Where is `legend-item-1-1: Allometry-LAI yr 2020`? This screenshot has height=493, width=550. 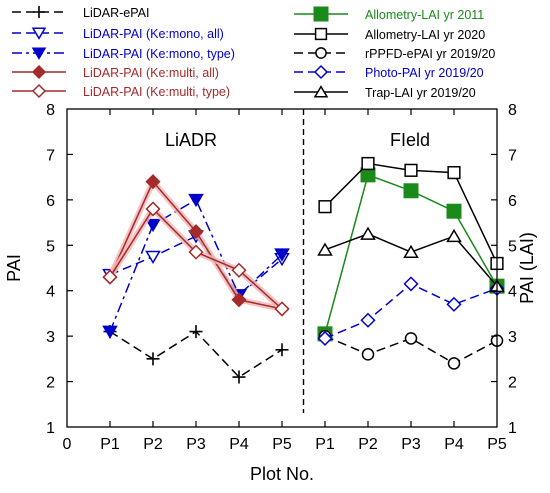
legend-item-1-1: Allometry-LAI yr 2020 is located at coordinates (389, 34).